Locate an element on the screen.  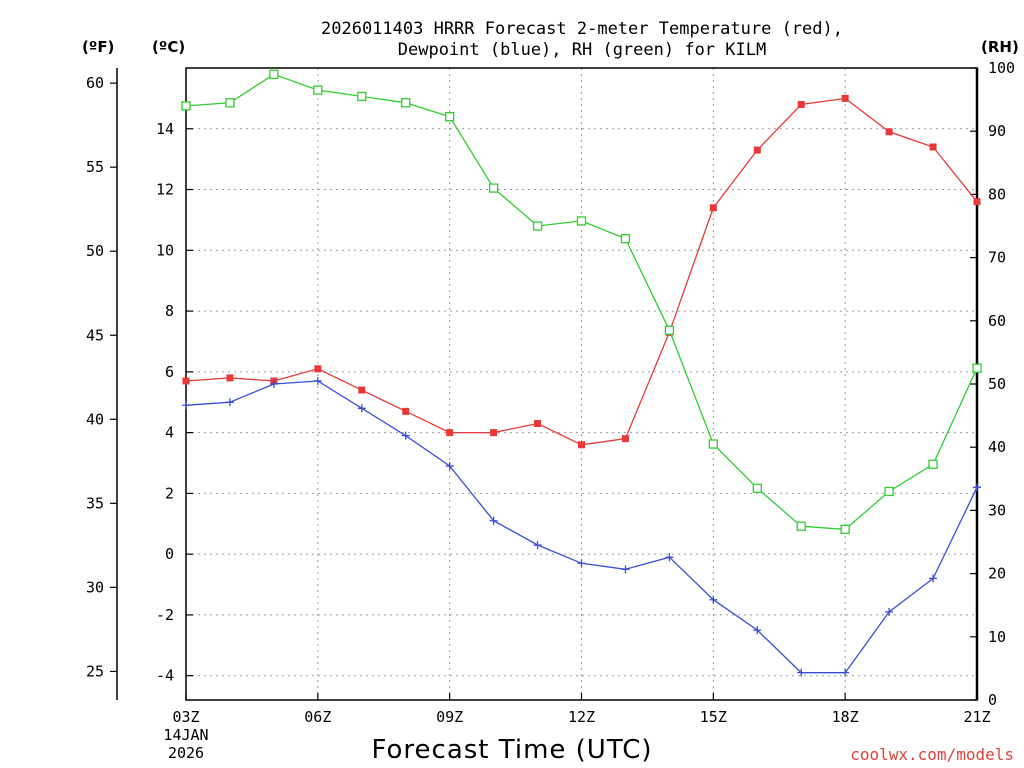
rh-tick-label: 60 is located at coordinates (997, 321).